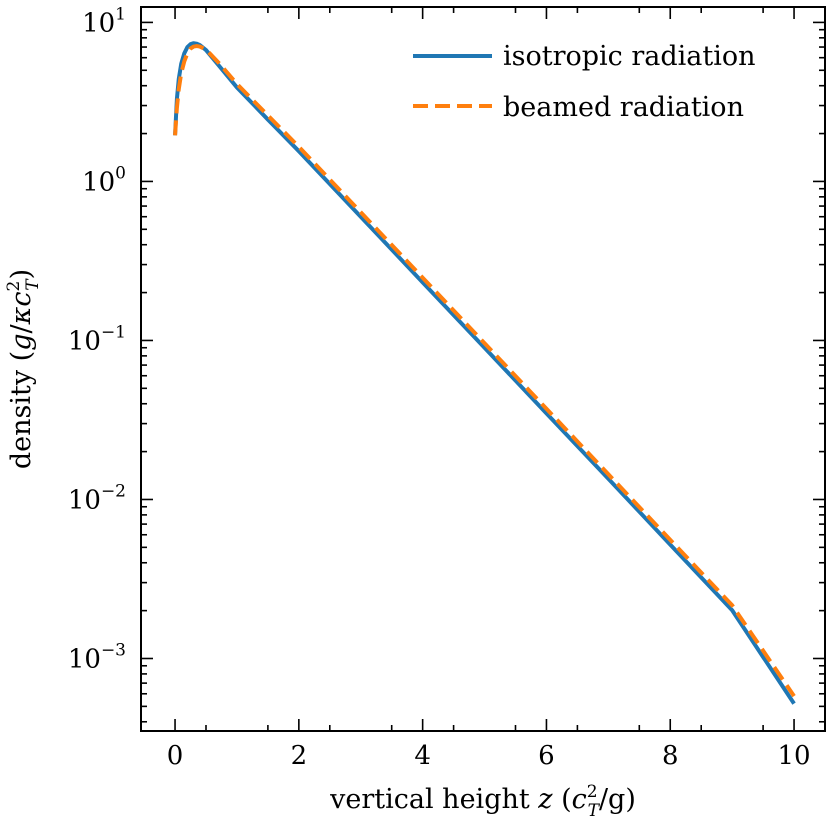 This screenshot has width=830, height=818. What do you see at coordinates (422, 756) in the screenshot?
I see `x-tick-label: 4` at bounding box center [422, 756].